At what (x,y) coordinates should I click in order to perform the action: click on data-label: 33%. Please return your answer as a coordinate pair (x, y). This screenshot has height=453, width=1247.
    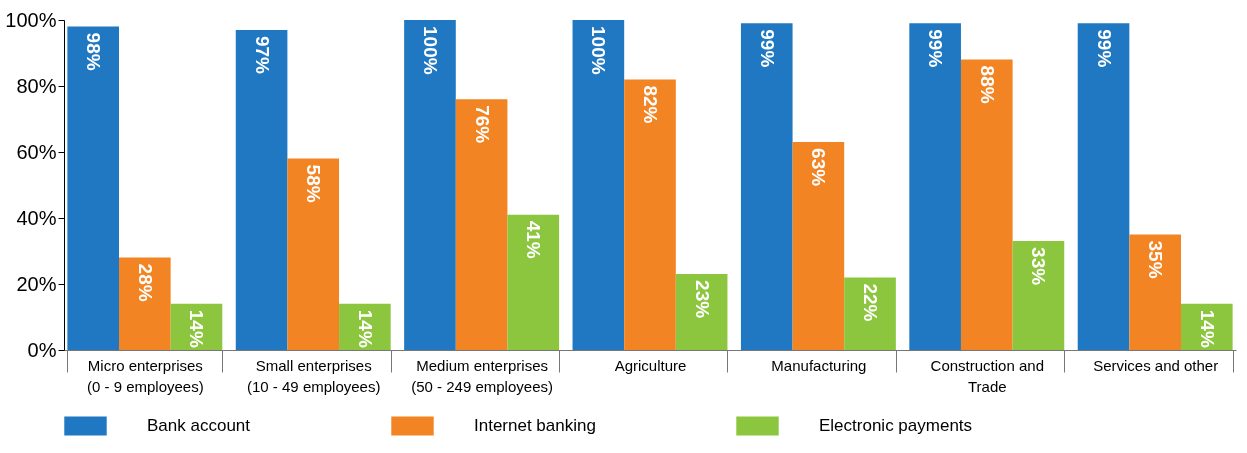
    Looking at the image, I should click on (1039, 266).